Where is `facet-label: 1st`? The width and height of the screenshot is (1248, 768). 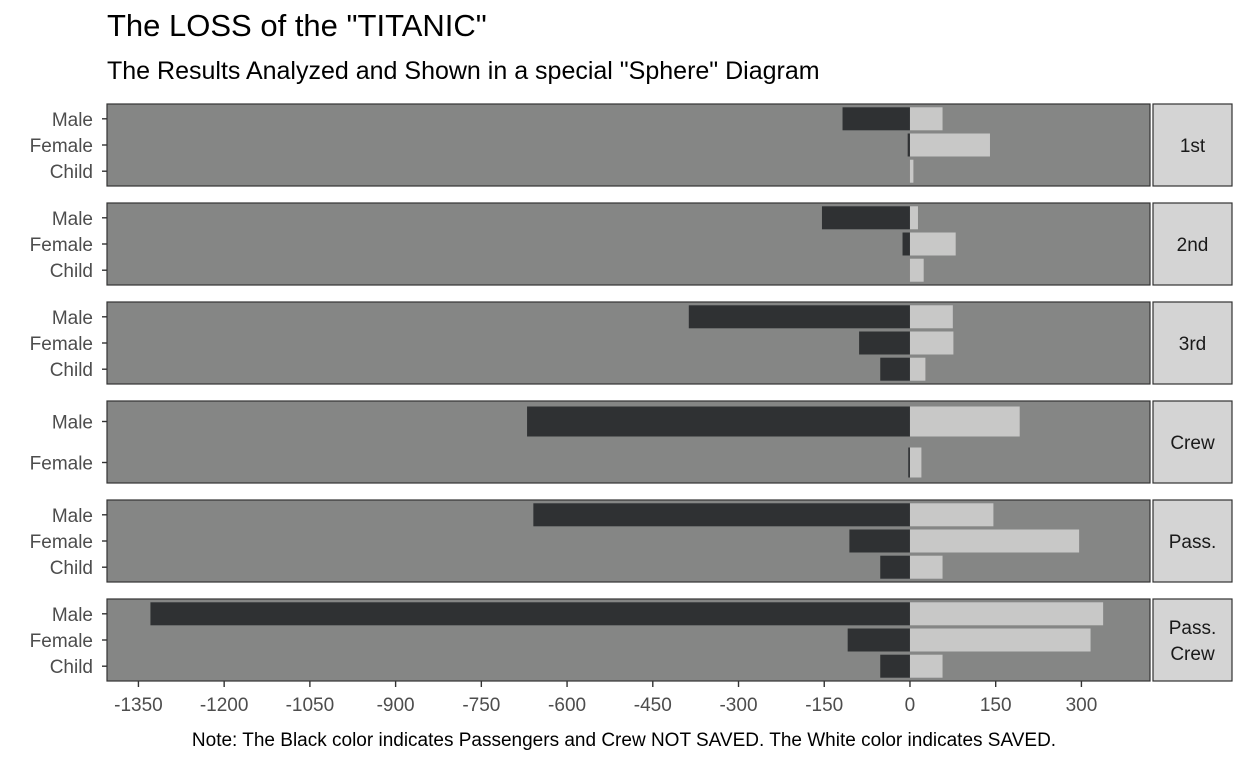
facet-label: 1st is located at coordinates (1193, 146).